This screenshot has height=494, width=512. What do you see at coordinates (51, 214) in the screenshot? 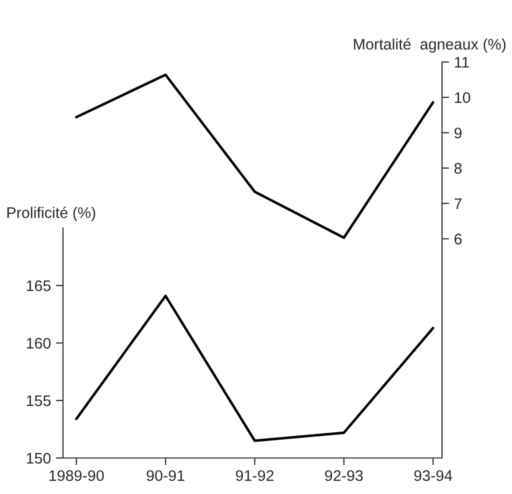
I see `y-axis-title: Prolificité (%)` at bounding box center [51, 214].